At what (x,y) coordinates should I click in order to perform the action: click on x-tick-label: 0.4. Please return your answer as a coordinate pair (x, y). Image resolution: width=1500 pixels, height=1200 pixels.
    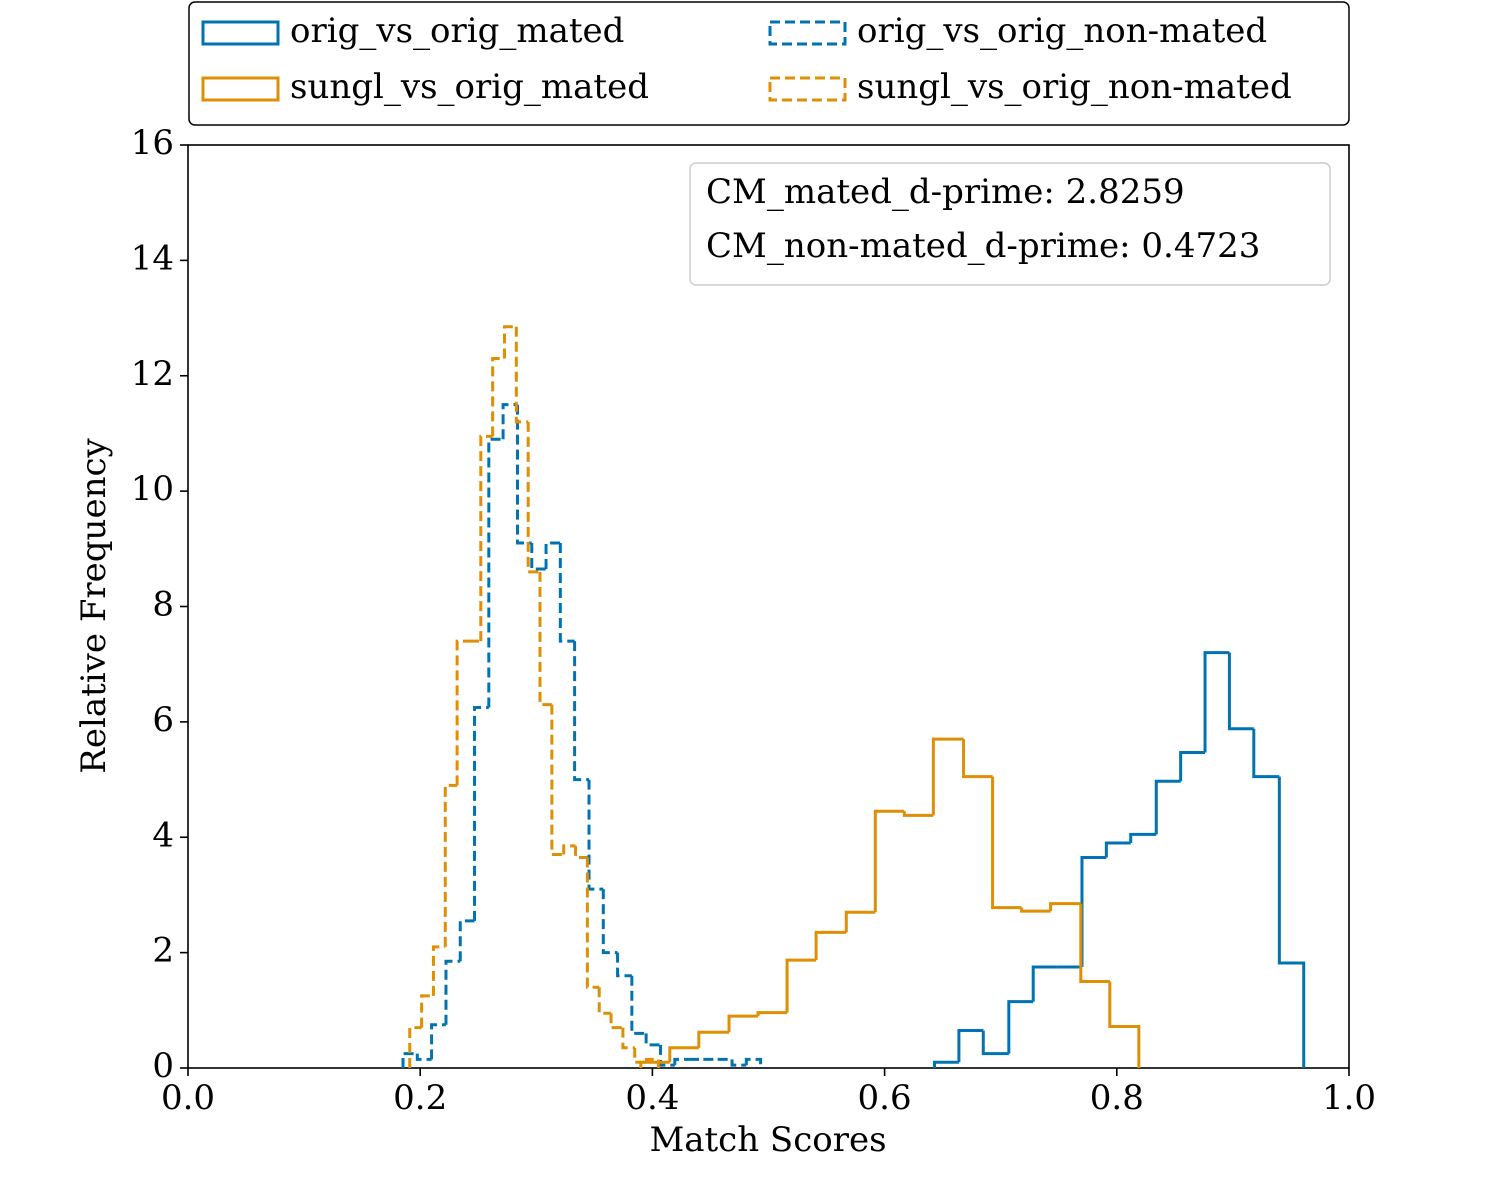
    Looking at the image, I should click on (652, 1098).